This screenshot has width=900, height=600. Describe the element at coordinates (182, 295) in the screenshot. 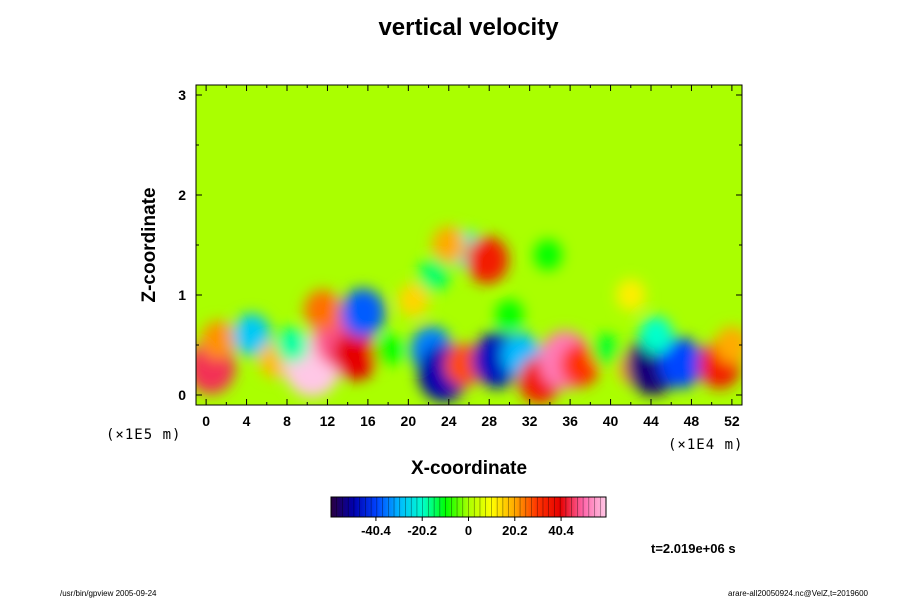

I see `y-tick-label: 1` at that location.